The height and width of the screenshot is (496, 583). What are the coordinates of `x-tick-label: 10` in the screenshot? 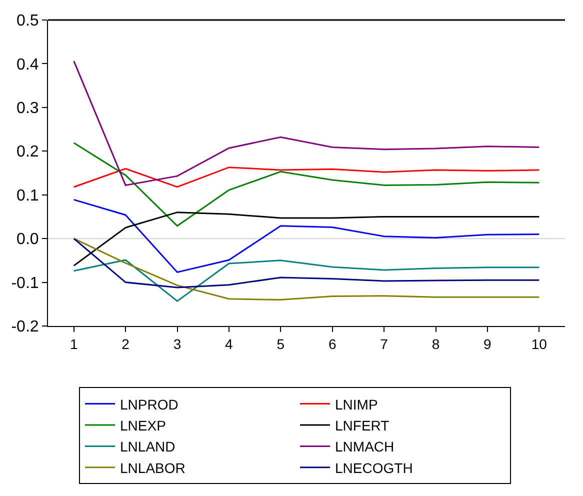 It's located at (539, 344).